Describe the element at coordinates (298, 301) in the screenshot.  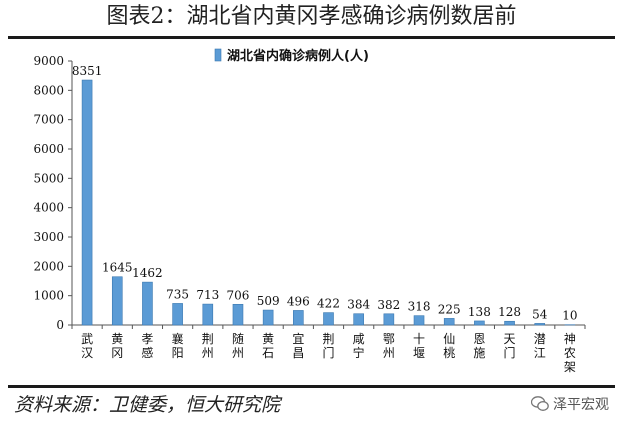
I see `data-label: 496` at that location.